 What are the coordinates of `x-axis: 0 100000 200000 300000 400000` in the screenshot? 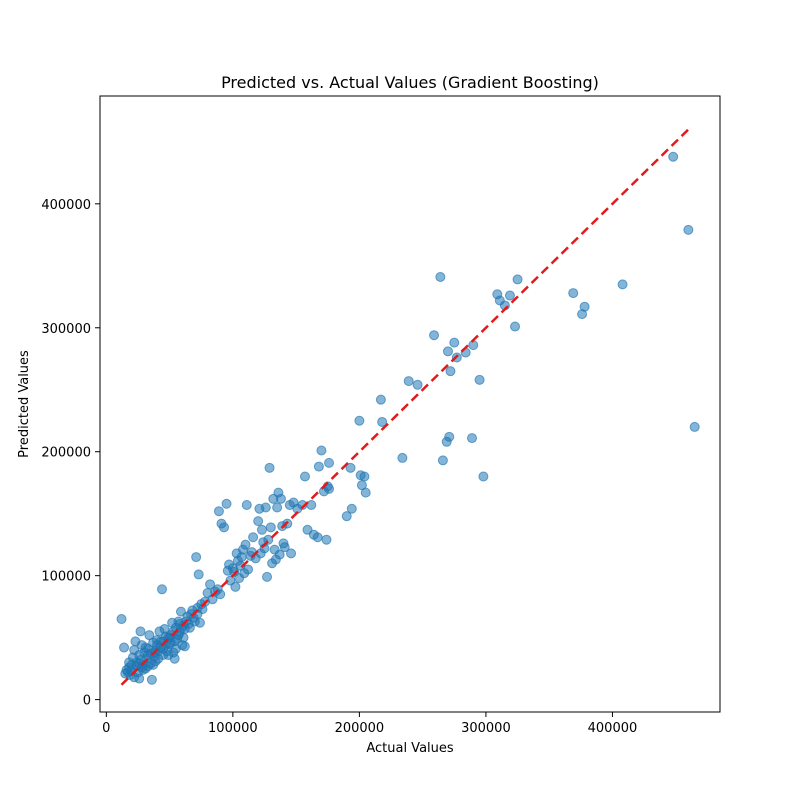 It's located at (369, 724).